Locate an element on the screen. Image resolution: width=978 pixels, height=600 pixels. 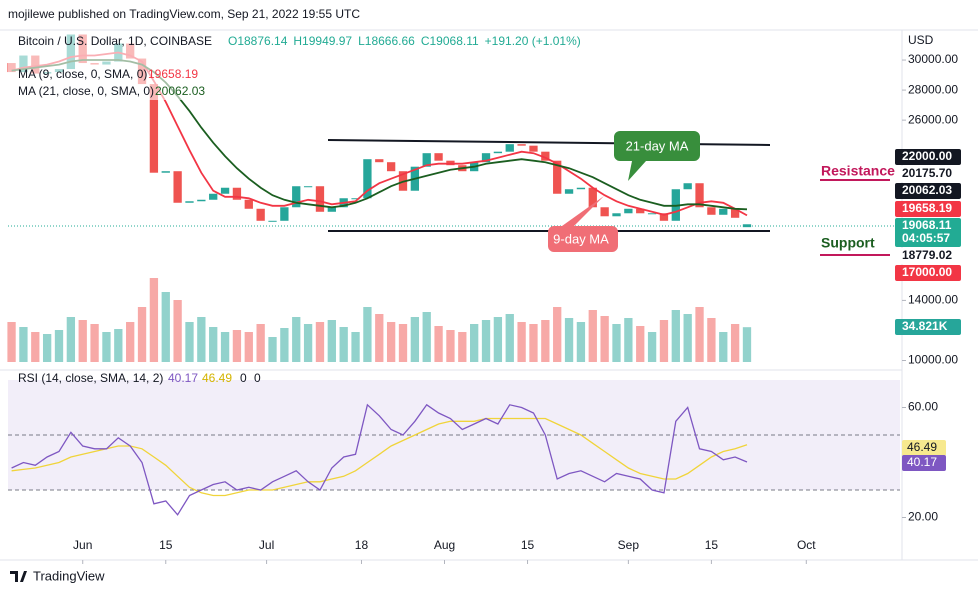
ma-legend: MA (21, close, 0, SMA, 0) is located at coordinates (86, 91).